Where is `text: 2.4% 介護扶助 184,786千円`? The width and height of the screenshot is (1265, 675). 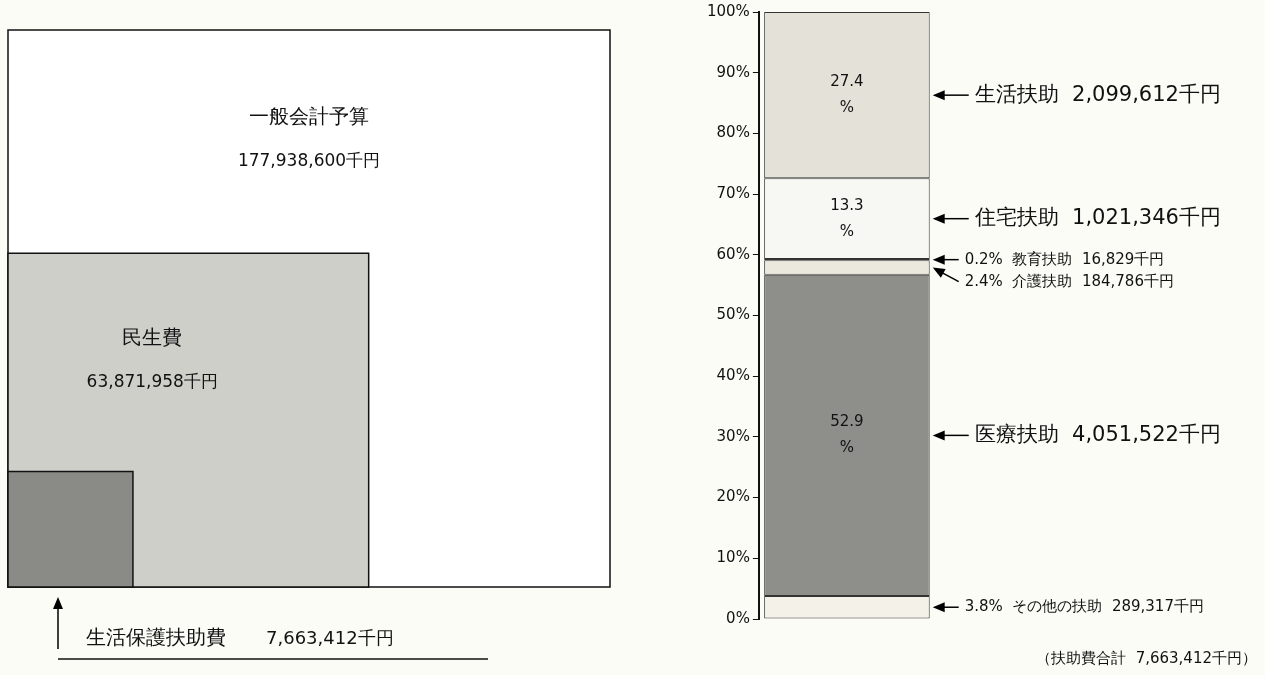 text: 2.4% 介護扶助 184,786千円 is located at coordinates (1069, 280).